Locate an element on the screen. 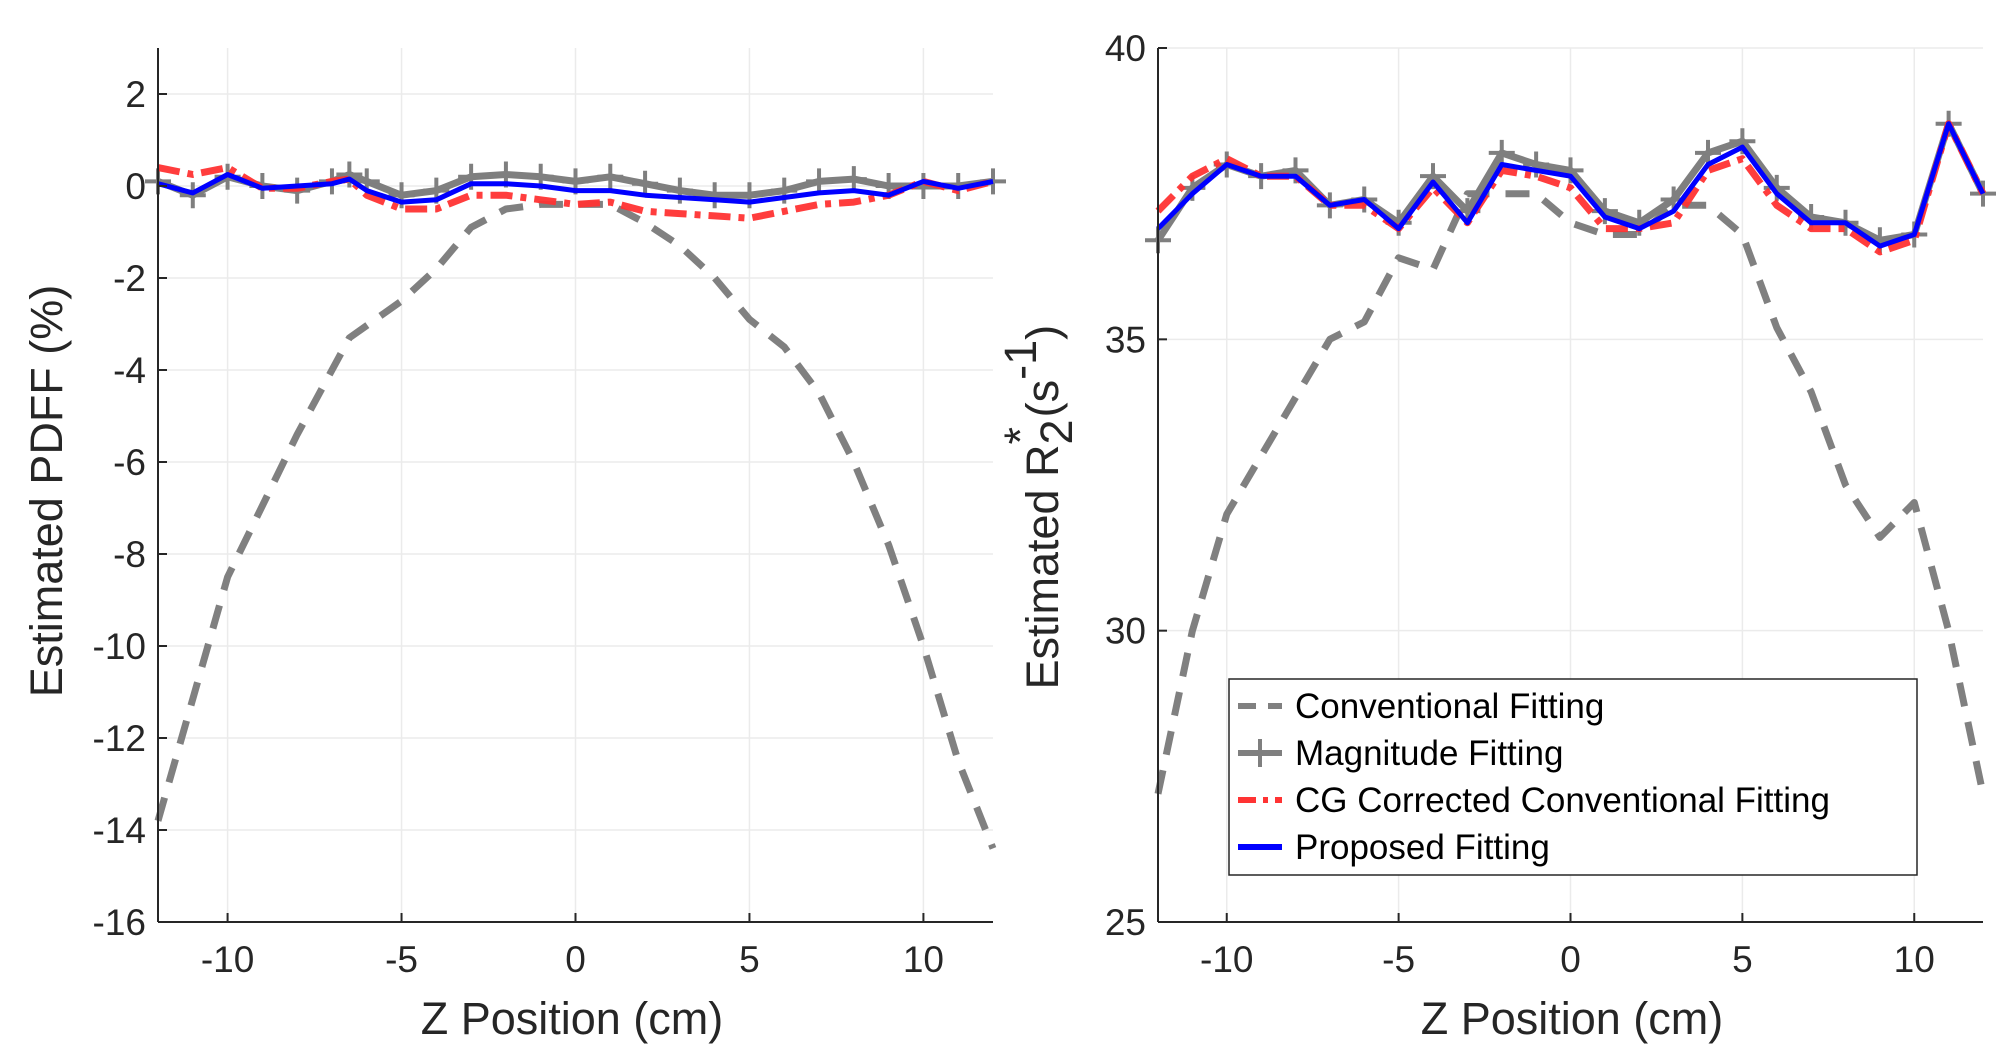  legend-box is located at coordinates (1573, 777).